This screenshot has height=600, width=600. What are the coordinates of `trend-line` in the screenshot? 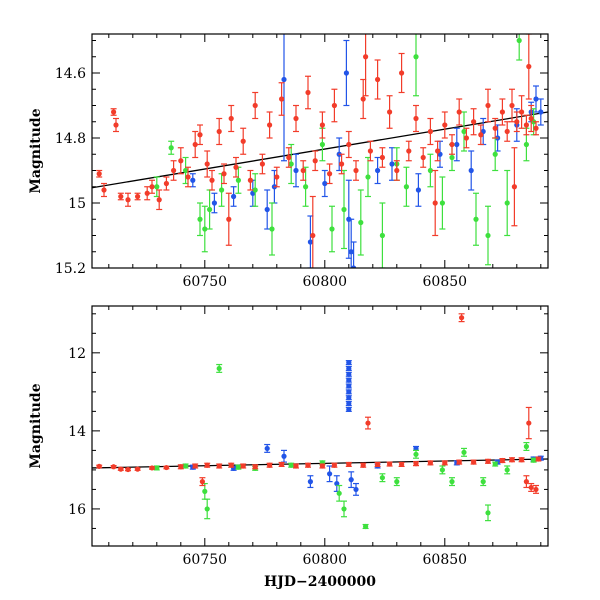 It's located at (320, 150).